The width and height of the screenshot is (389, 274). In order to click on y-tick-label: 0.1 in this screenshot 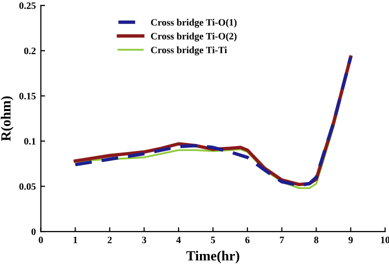, I will do `click(30, 141)`.